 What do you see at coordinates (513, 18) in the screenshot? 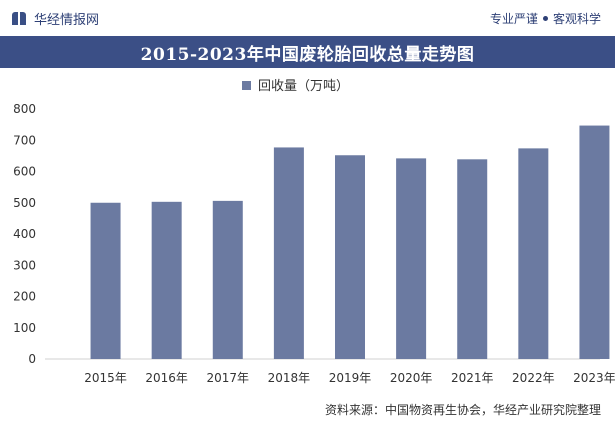
I see `slogan-left: 专业严谨` at bounding box center [513, 18].